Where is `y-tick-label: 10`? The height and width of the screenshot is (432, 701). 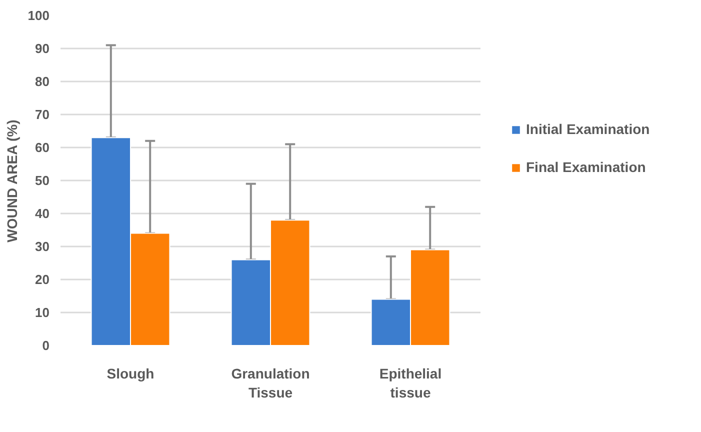 y-tick-label: 10 is located at coordinates (42, 312).